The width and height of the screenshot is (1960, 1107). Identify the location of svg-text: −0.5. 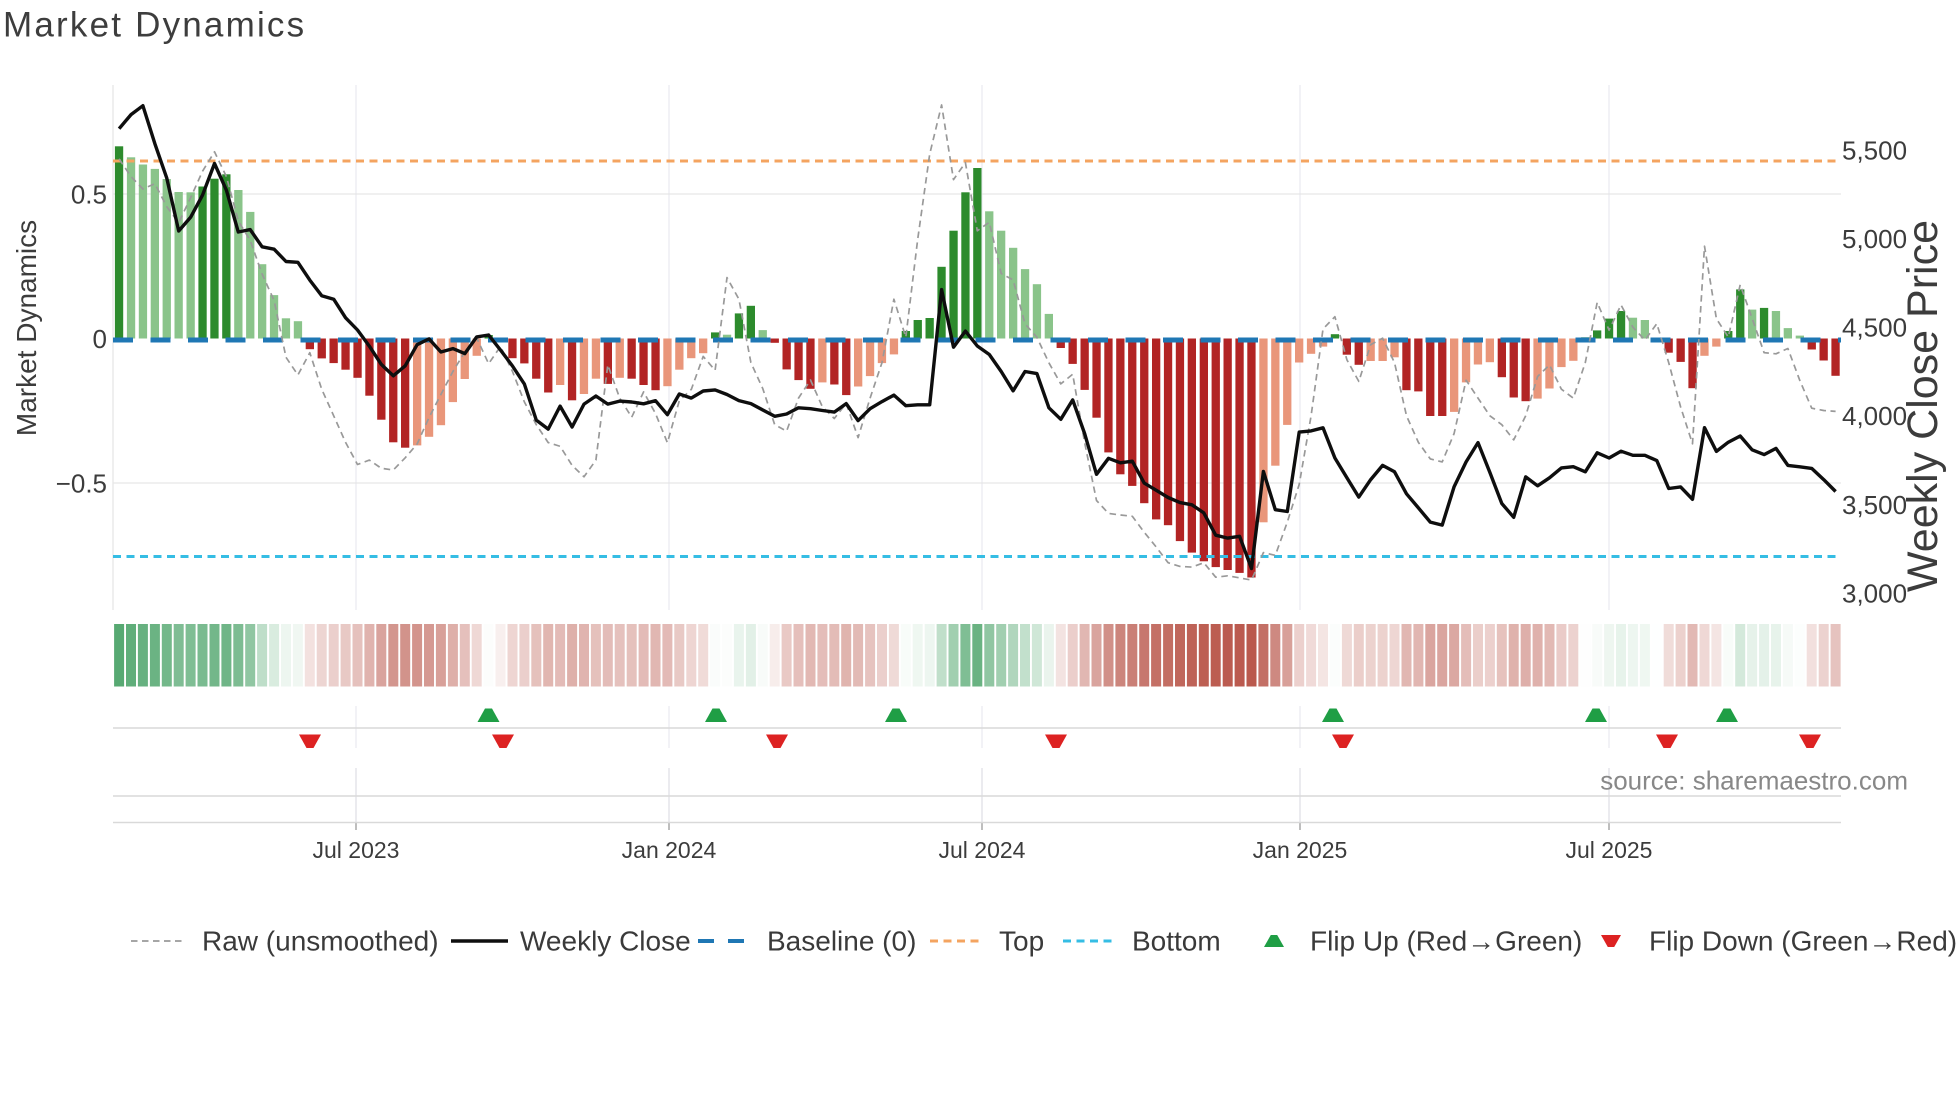
(81, 483).